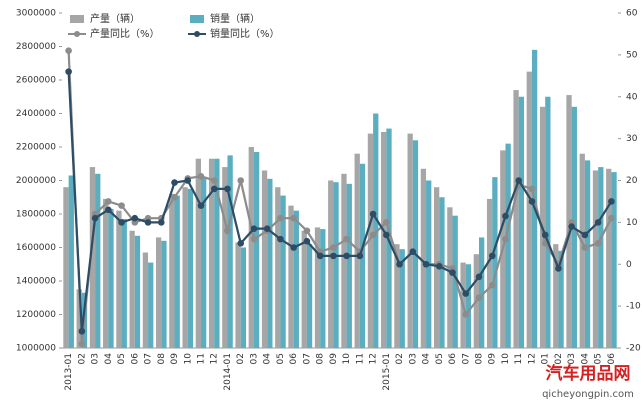 Image resolution: width=642 pixels, height=403 pixels. What do you see at coordinates (69, 372) in the screenshot?
I see `x-tick-label: 2013-01` at bounding box center [69, 372].